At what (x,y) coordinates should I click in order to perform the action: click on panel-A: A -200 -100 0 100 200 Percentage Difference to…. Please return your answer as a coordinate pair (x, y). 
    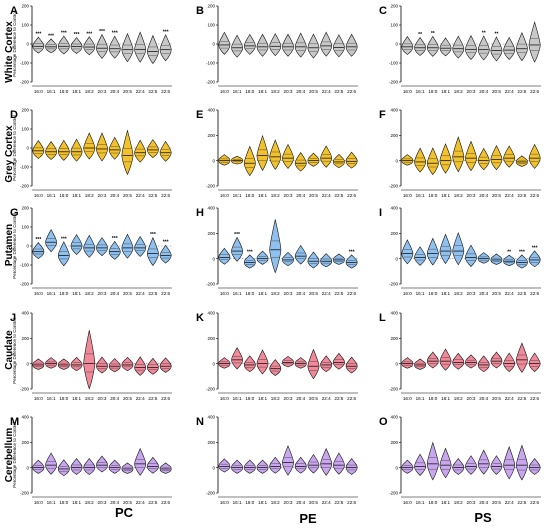
    Looking at the image, I should click on (91, 49).